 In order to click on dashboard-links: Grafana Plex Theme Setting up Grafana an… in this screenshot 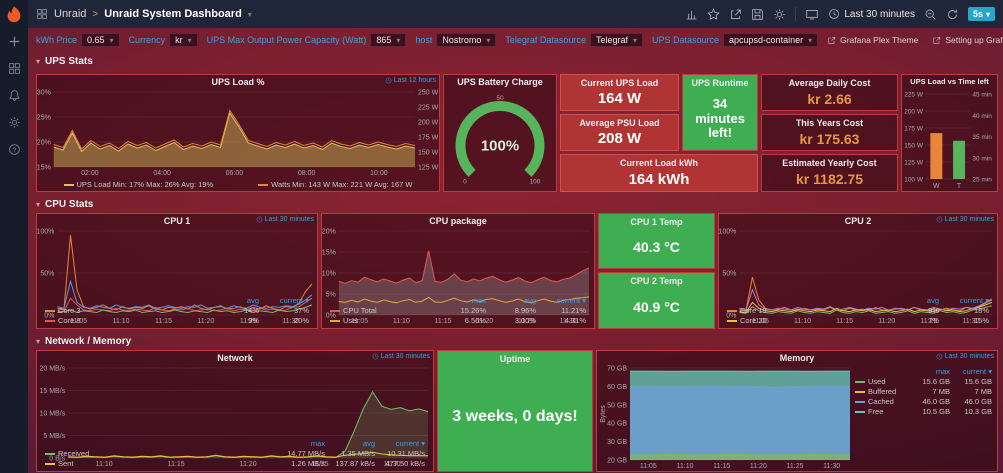, I will do `click(915, 40)`.